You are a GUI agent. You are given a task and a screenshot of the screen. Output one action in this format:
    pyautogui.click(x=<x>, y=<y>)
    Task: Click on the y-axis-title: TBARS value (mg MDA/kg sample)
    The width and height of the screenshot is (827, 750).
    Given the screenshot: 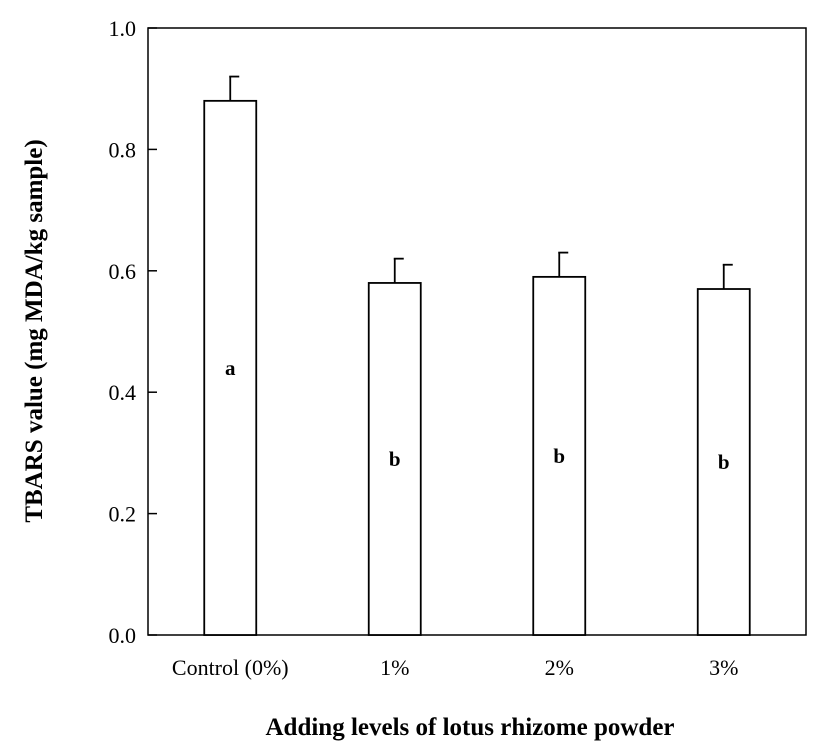 What is the action you would take?
    pyautogui.click(x=34, y=330)
    